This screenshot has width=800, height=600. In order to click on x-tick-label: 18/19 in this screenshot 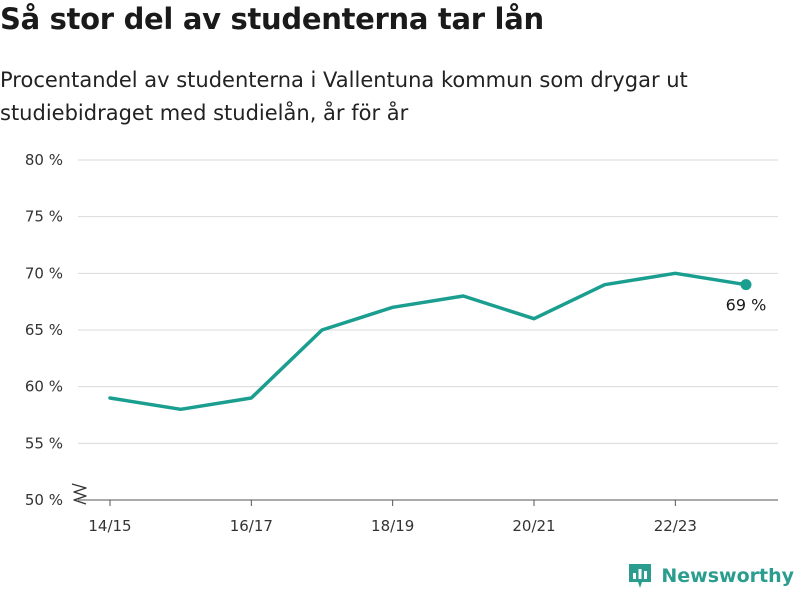, I will do `click(392, 526)`.